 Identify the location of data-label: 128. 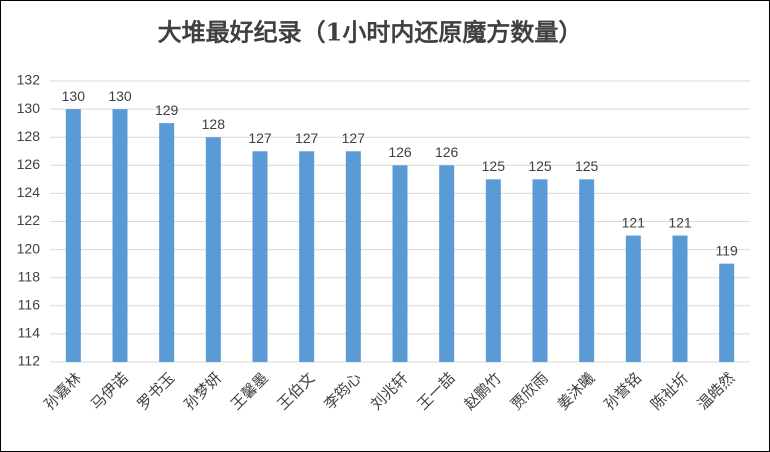
(214, 124).